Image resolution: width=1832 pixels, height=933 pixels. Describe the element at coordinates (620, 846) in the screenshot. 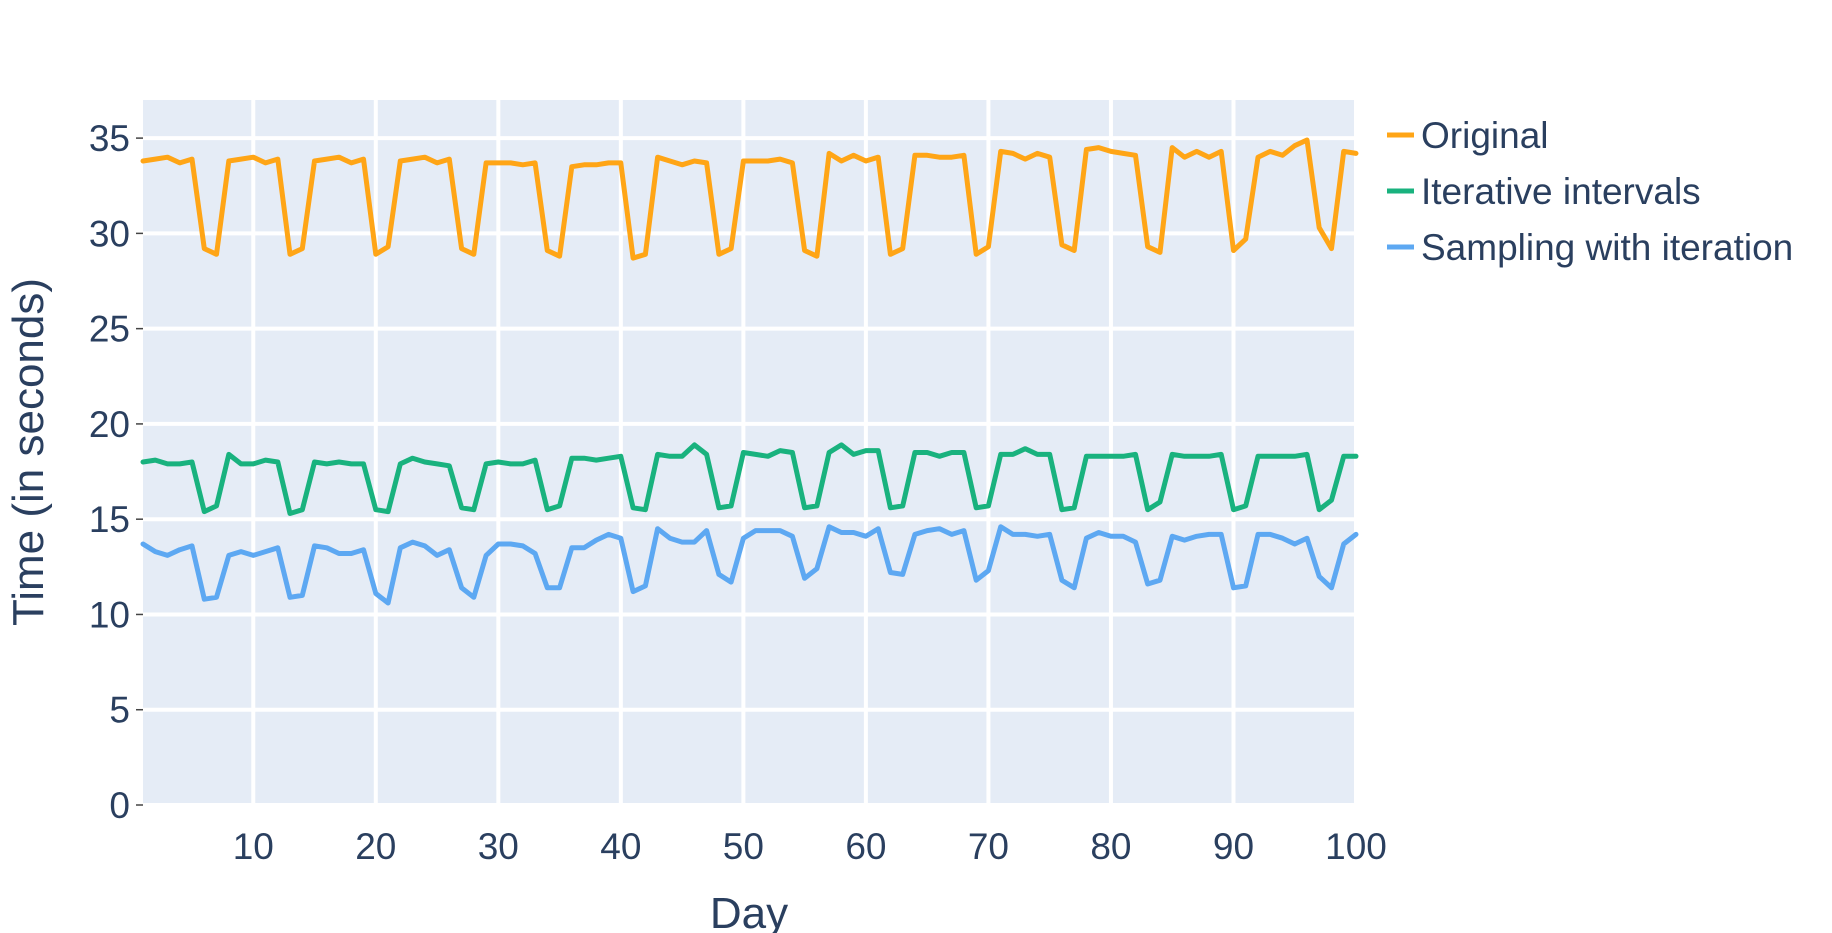

I see `x-tick-label: 40` at that location.